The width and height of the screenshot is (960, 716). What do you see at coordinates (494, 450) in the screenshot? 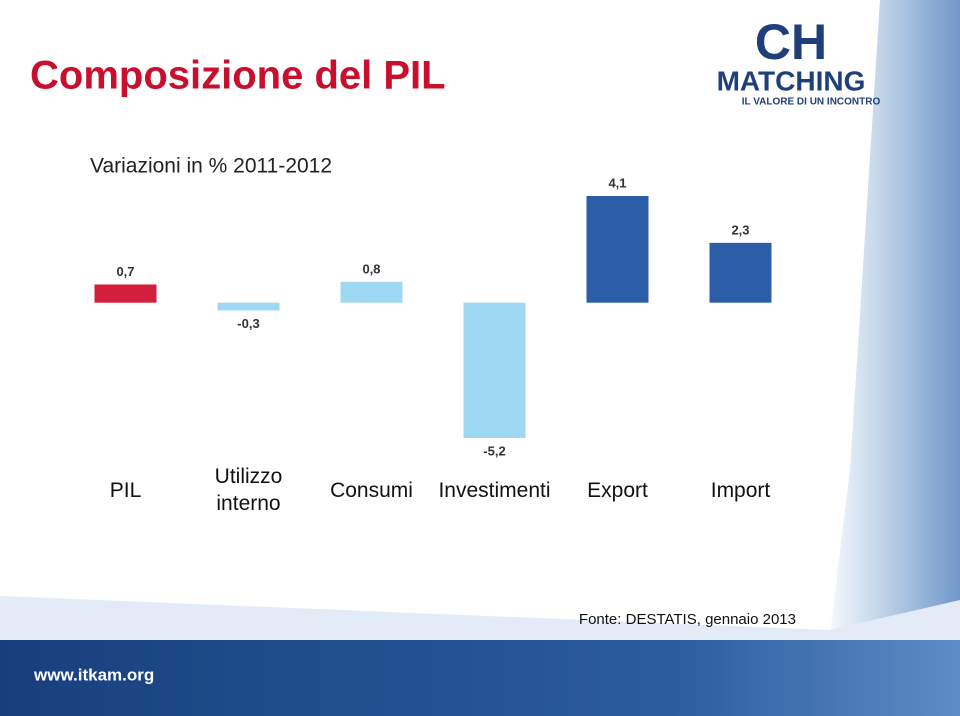
I see `value-label: -5,2` at bounding box center [494, 450].